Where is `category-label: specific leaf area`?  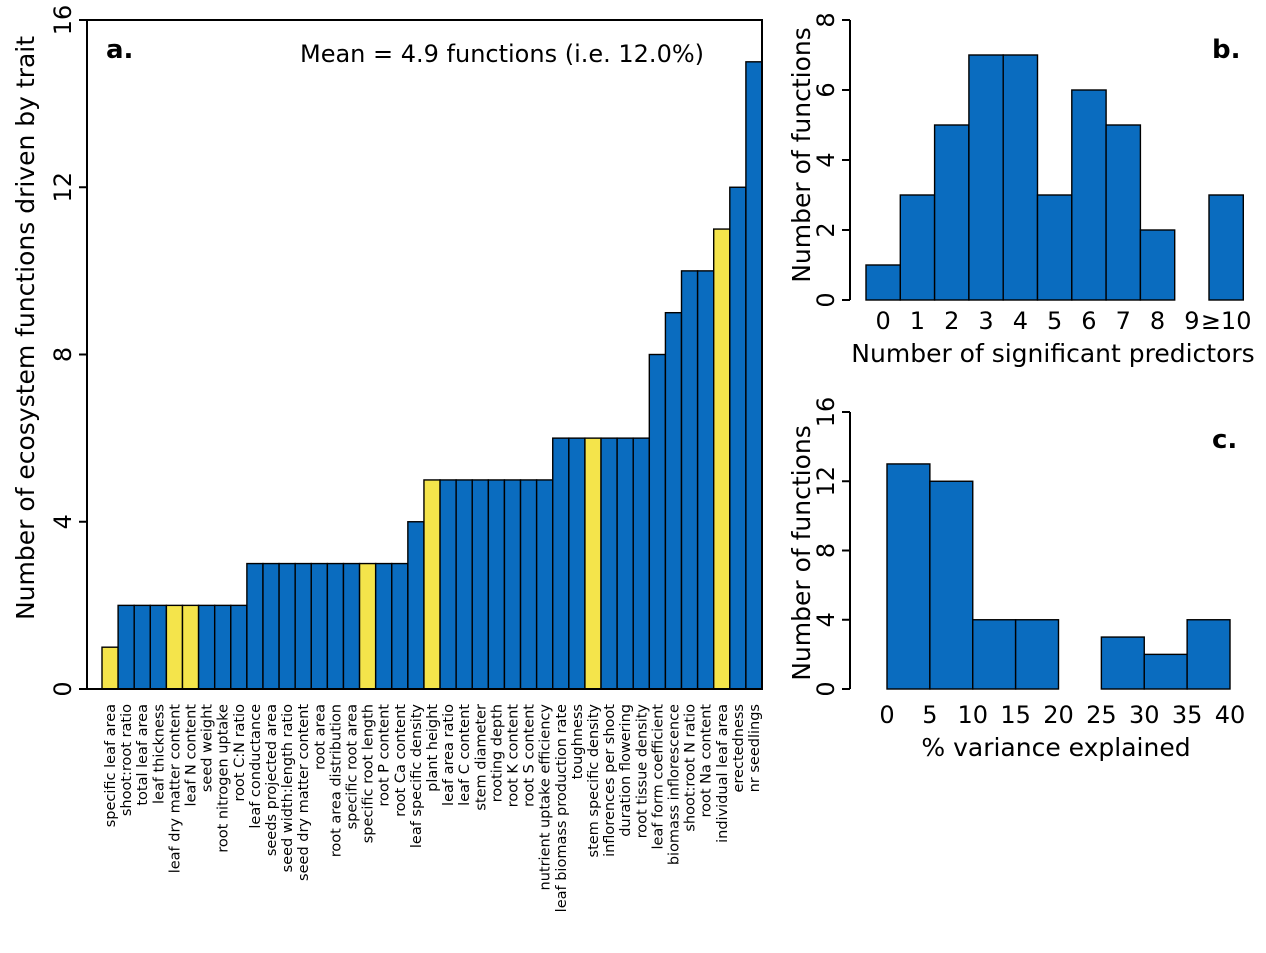
category-label: specific leaf area is located at coordinates (111, 765).